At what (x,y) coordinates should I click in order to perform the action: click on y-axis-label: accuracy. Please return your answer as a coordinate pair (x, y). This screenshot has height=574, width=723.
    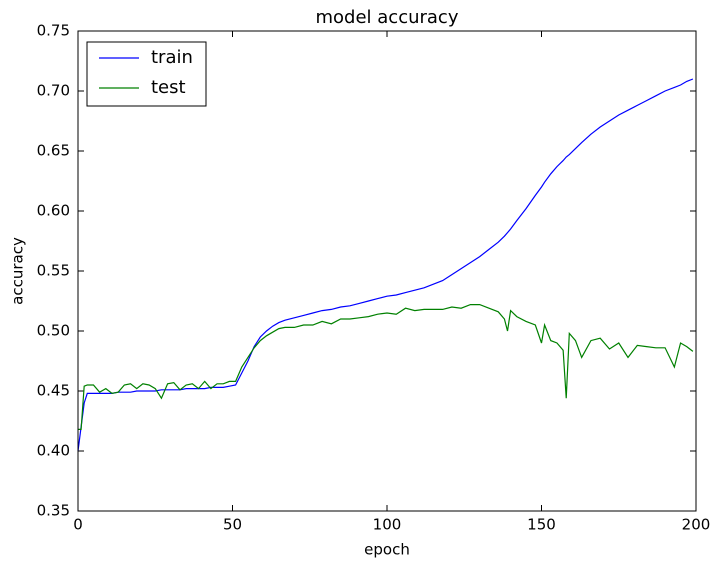
    Looking at the image, I should click on (18, 271).